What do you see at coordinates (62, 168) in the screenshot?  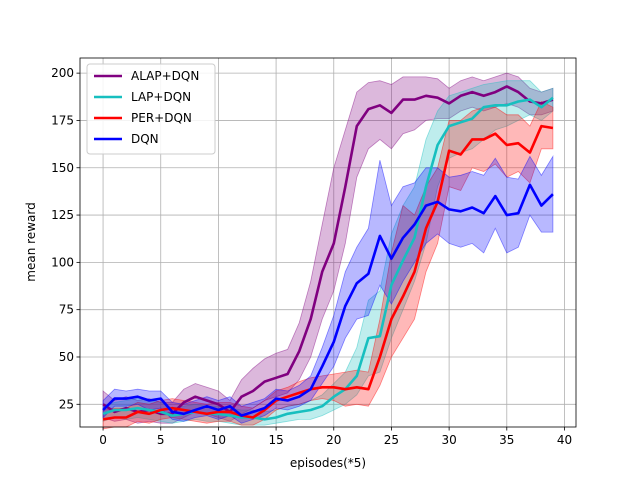 I see `y-tick-label: 150` at bounding box center [62, 168].